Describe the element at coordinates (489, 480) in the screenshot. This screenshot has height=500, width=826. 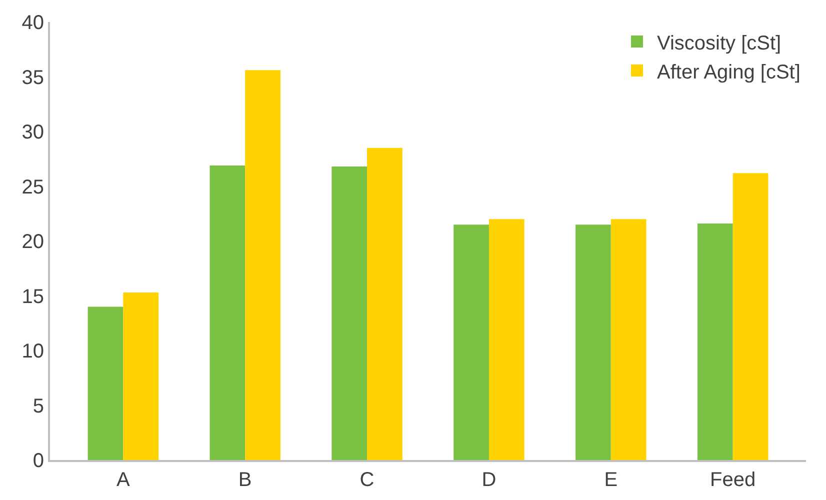
I see `x-tick-label: D` at that location.